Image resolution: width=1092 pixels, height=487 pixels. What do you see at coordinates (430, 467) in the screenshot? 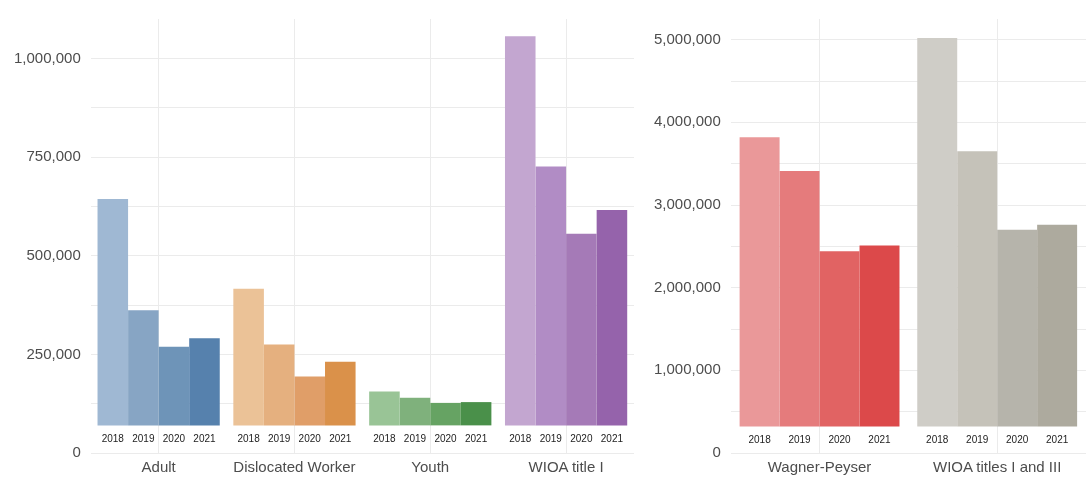
I see `x-tick-label: Youth` at bounding box center [430, 467].